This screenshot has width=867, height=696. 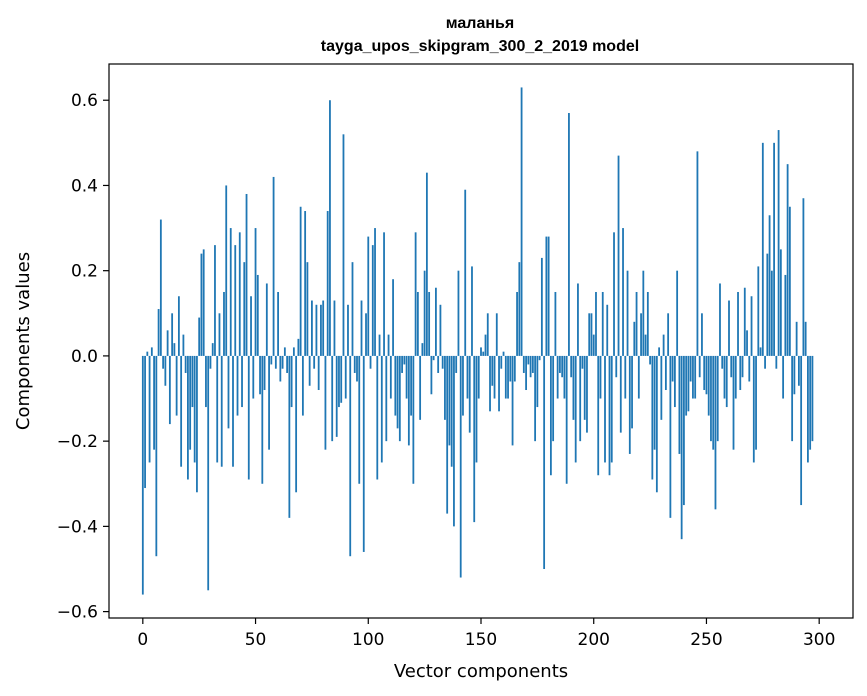 I want to click on x-tick-label: 0, so click(x=142, y=640).